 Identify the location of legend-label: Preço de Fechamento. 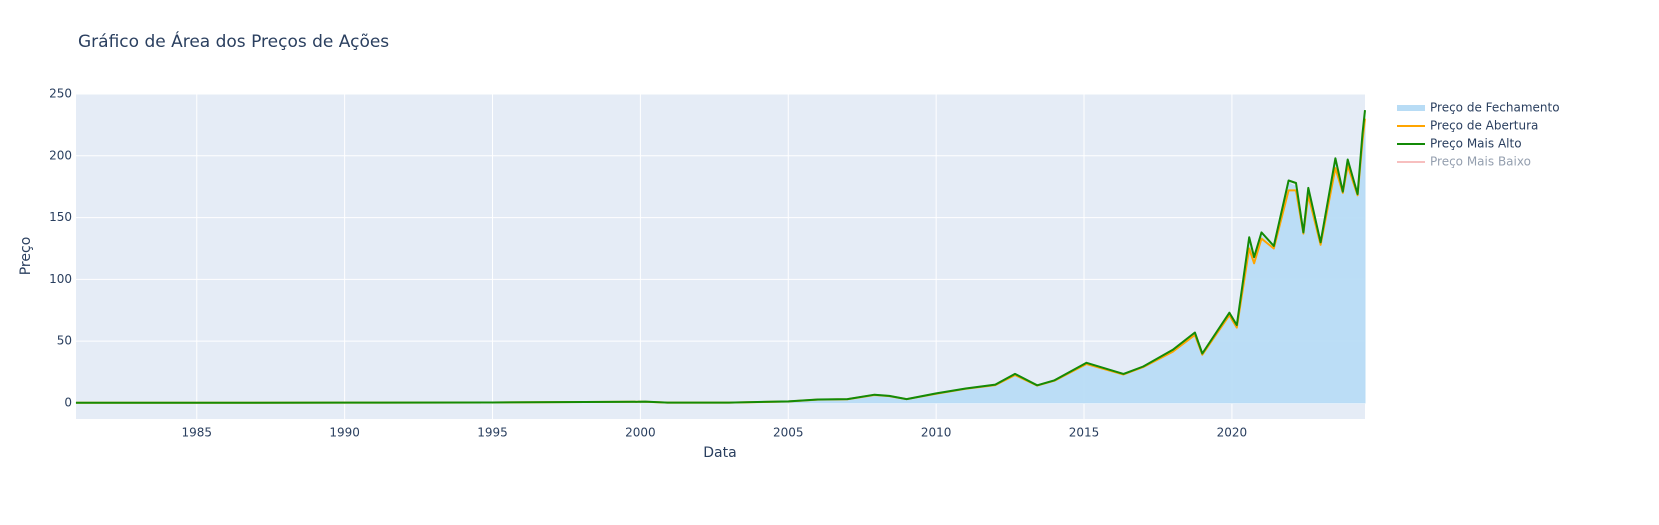
(1495, 108).